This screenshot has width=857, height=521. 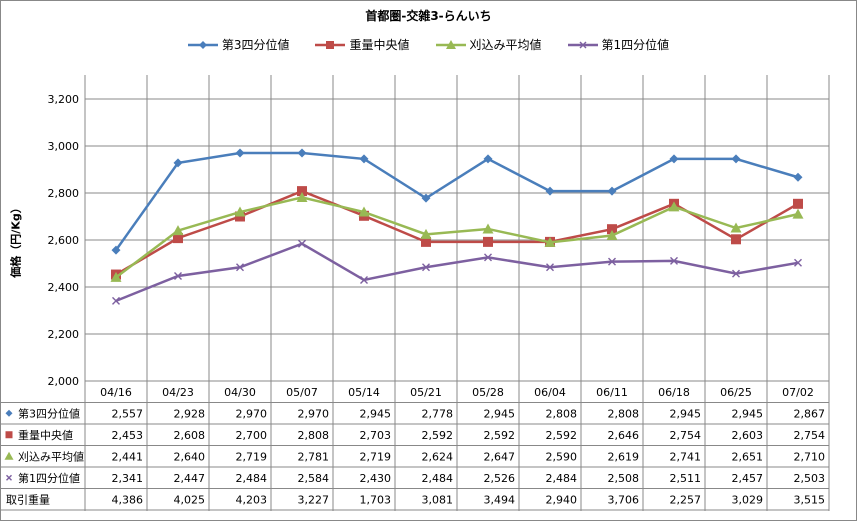 What do you see at coordinates (128, 456) in the screenshot?
I see `table-cell: 2,441` at bounding box center [128, 456].